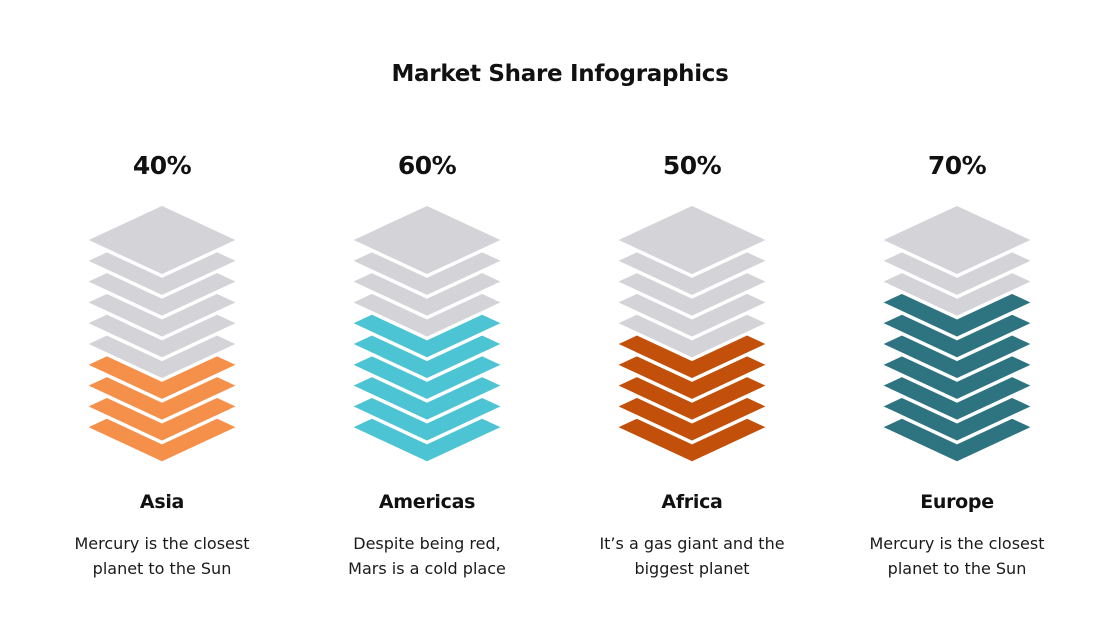 The image size is (1120, 630). What do you see at coordinates (560, 74) in the screenshot?
I see `page-title: Market Share Infographics` at bounding box center [560, 74].